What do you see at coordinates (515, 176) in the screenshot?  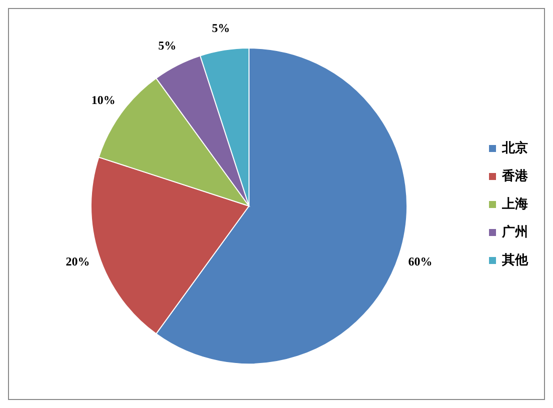 I see `legend-label: 香港` at bounding box center [515, 176].